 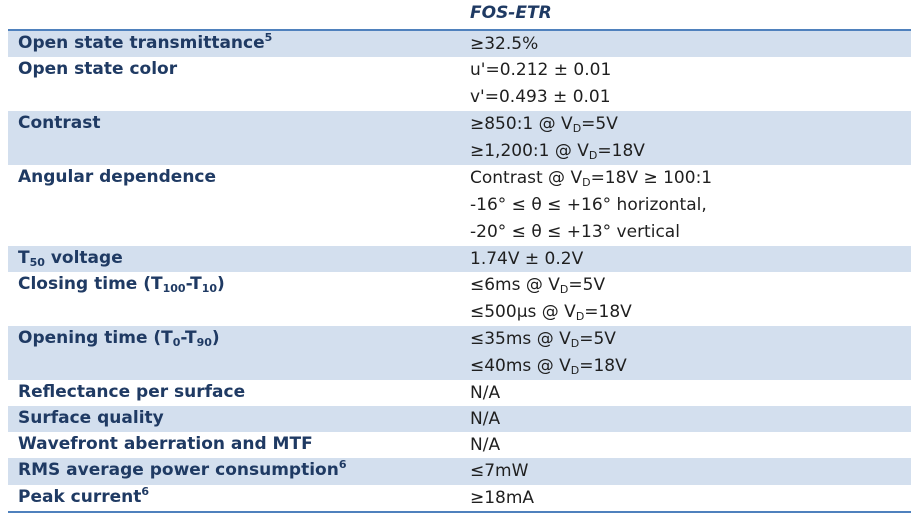 What do you see at coordinates (98, 69) in the screenshot?
I see `row-label: Open state color` at bounding box center [98, 69].